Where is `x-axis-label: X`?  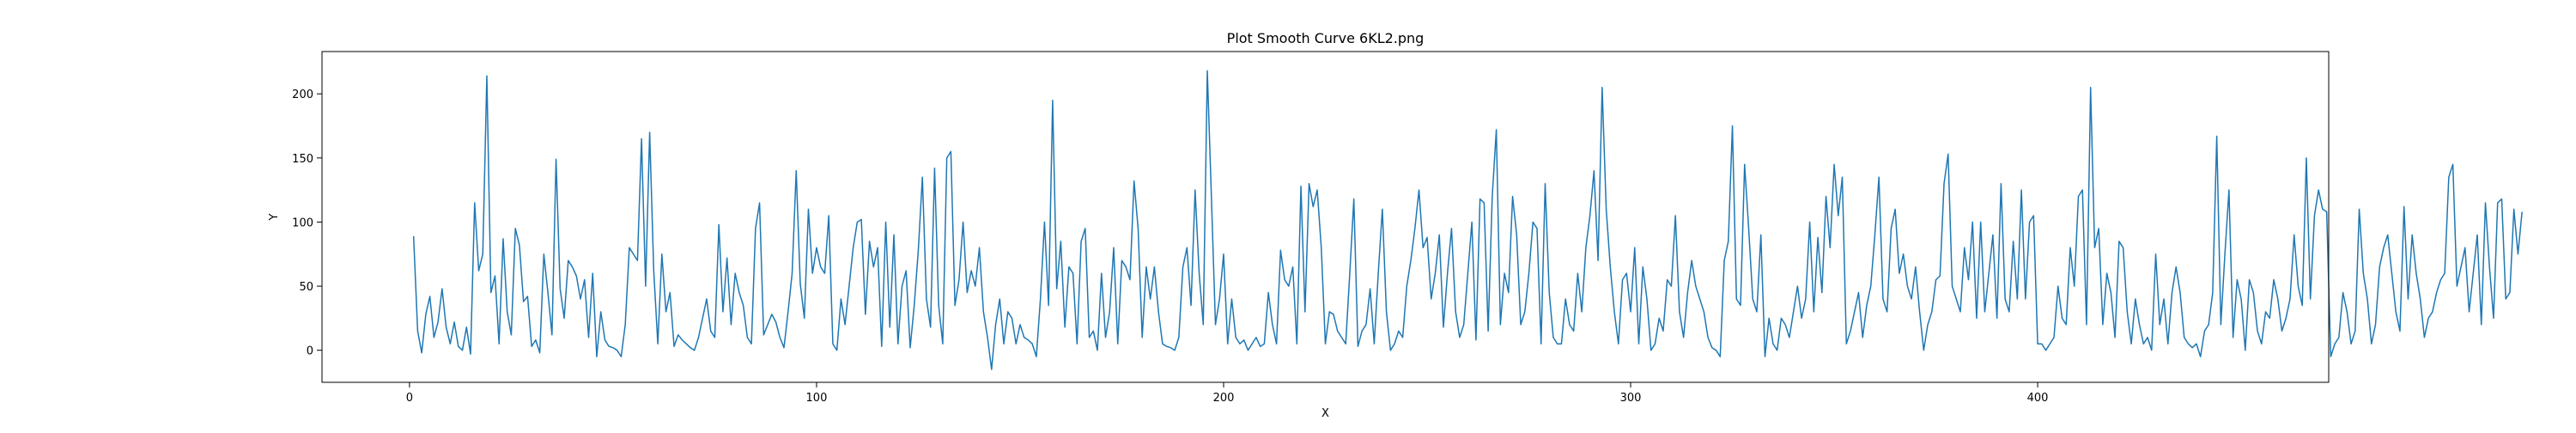
x-axis-label: X is located at coordinates (1325, 413).